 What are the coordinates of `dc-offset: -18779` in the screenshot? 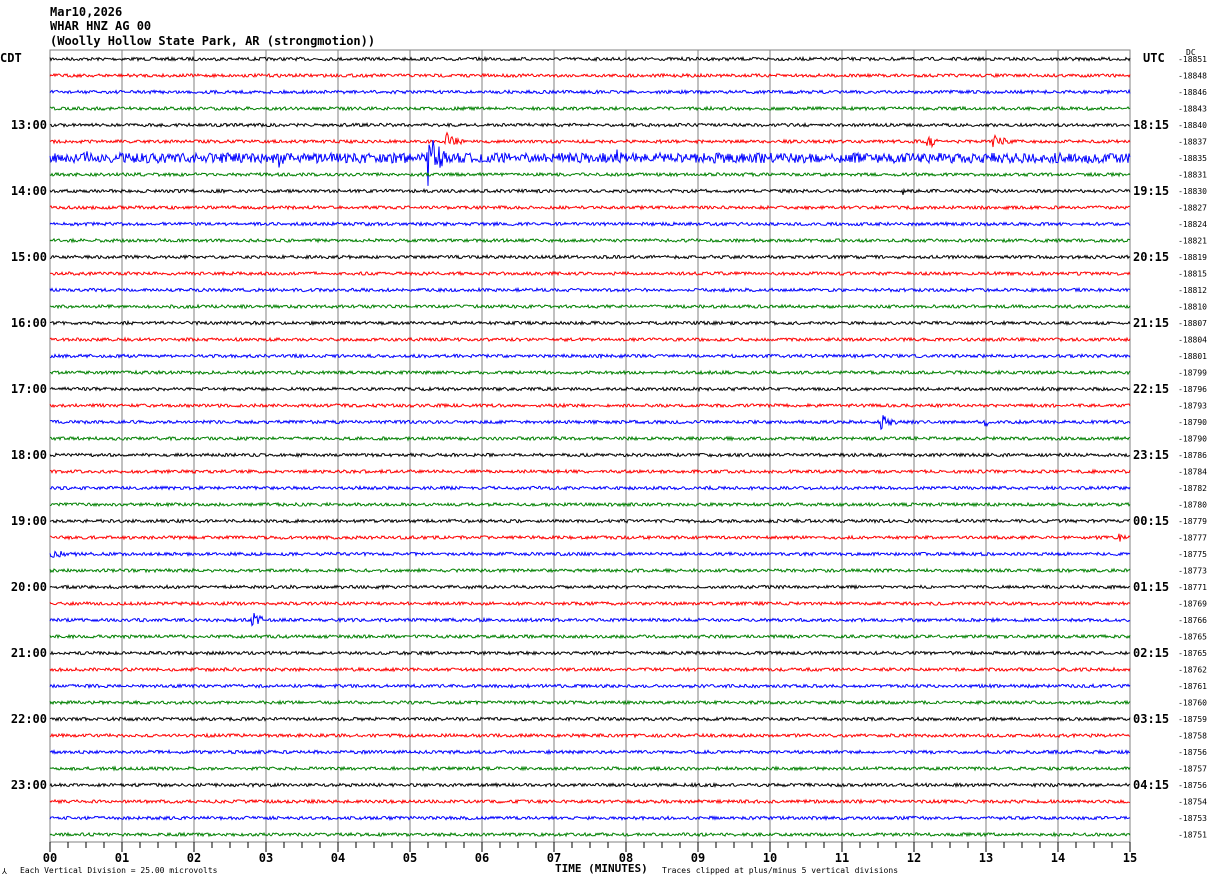 It's located at (1192, 521).